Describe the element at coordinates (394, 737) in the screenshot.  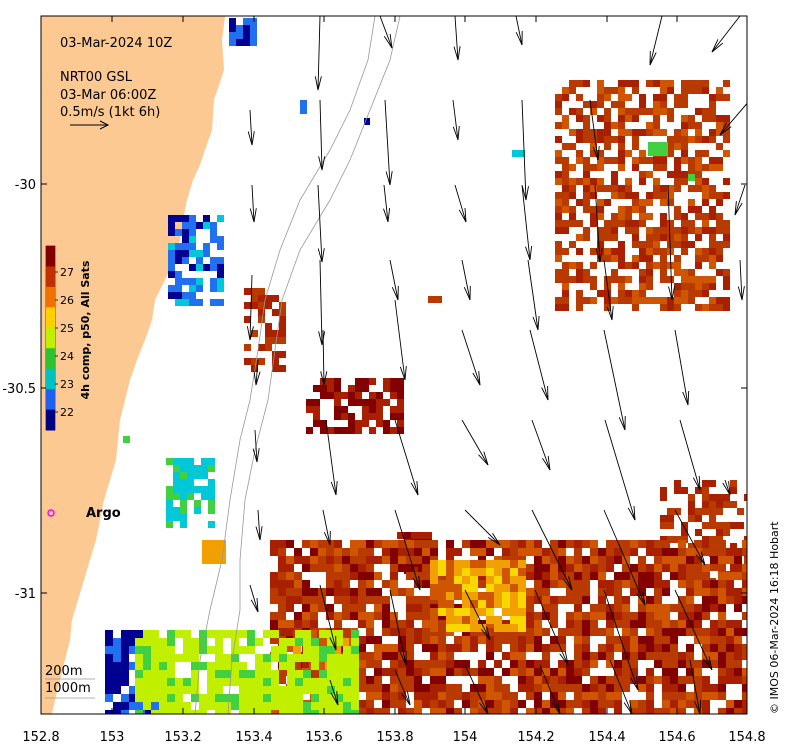
I see `x-tick-label: 153.8` at that location.